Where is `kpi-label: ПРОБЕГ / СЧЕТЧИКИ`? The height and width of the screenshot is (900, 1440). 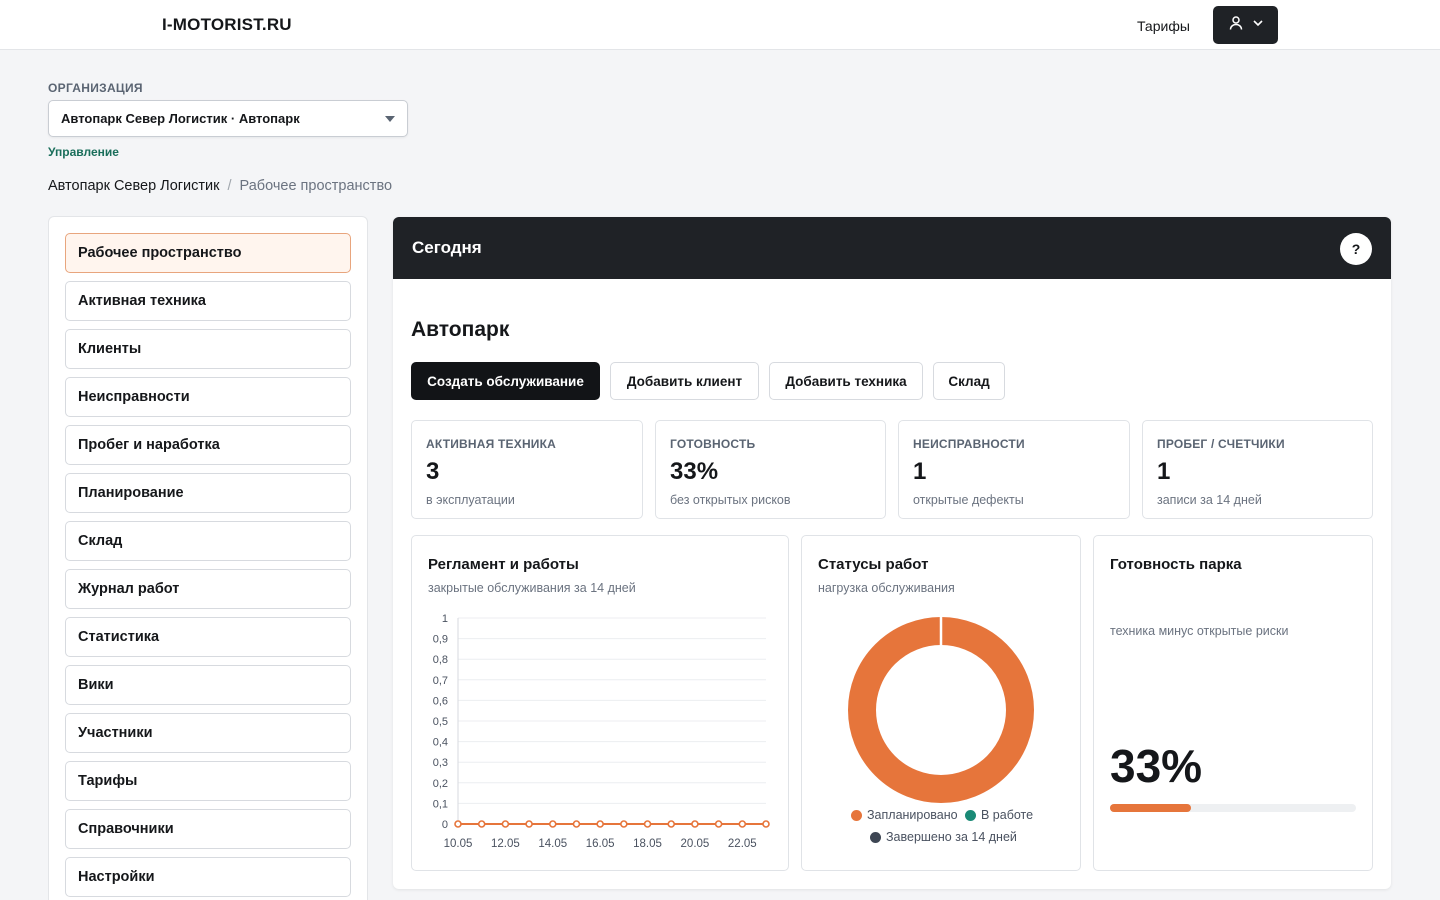 kpi-label: ПРОБЕГ / СЧЕТЧИКИ is located at coordinates (1221, 444).